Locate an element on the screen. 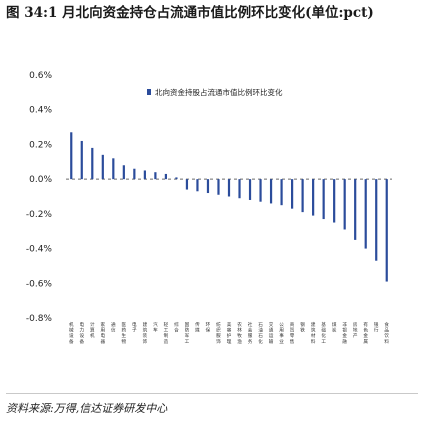  x-tick-label: 食品饮料 is located at coordinates (386, 333).